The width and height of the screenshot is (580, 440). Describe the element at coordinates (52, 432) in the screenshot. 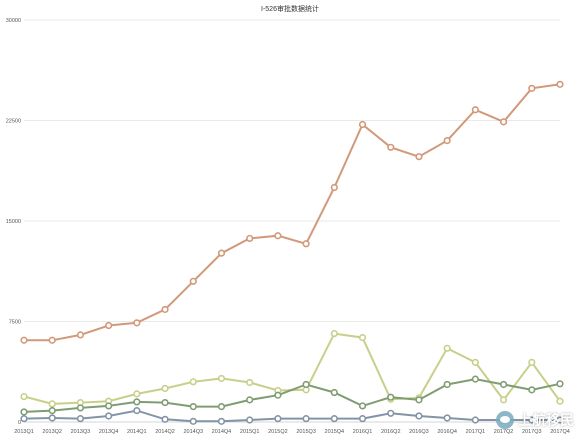

I see `x-tick-label: 2013Q2` at that location.